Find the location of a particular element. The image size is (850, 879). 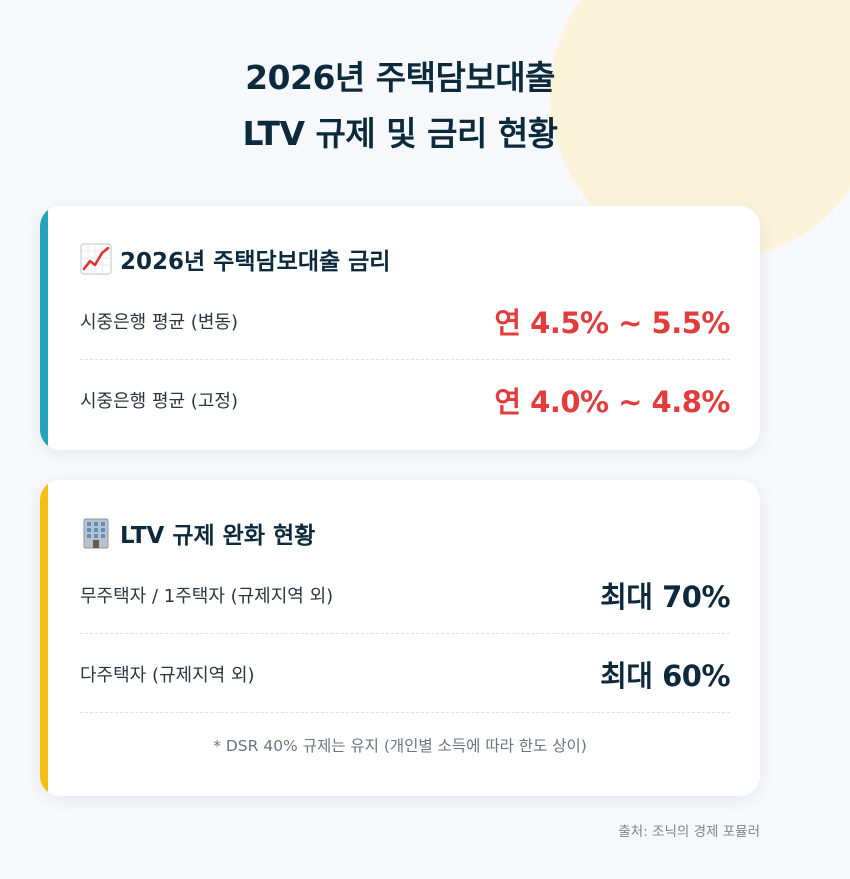

rate-row-variable: 시중은행 평균 (변동) 연 4.5% ~ 5.5% is located at coordinates (405, 321).